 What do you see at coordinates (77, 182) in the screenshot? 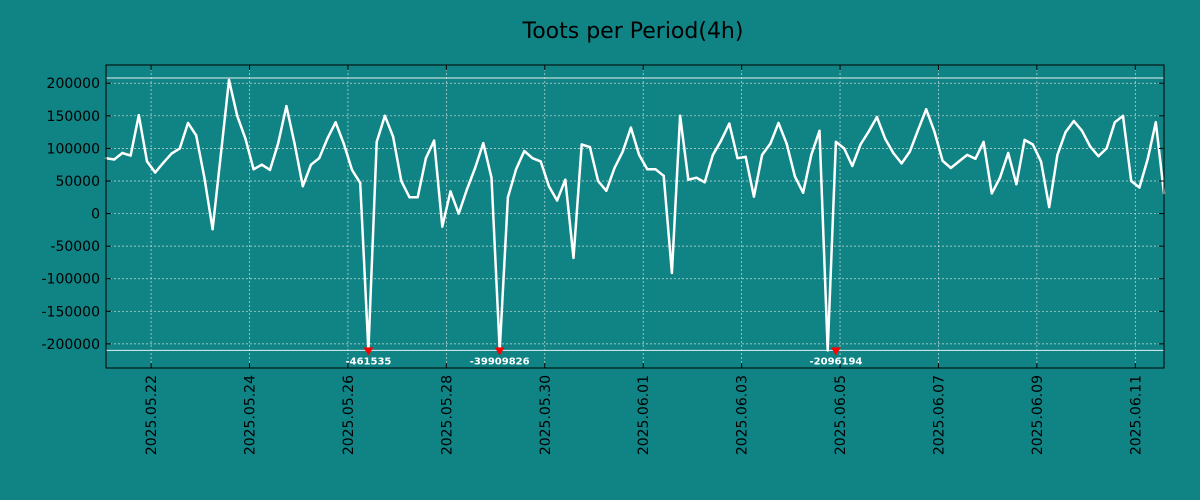
I see `y-tick-label: 50000` at bounding box center [77, 182].